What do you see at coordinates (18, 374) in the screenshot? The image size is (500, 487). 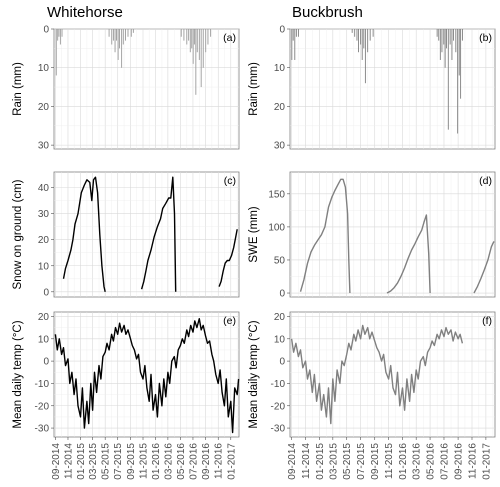 I see `panel-e-ylabel: Mean daily temp (°C)` at bounding box center [18, 374].